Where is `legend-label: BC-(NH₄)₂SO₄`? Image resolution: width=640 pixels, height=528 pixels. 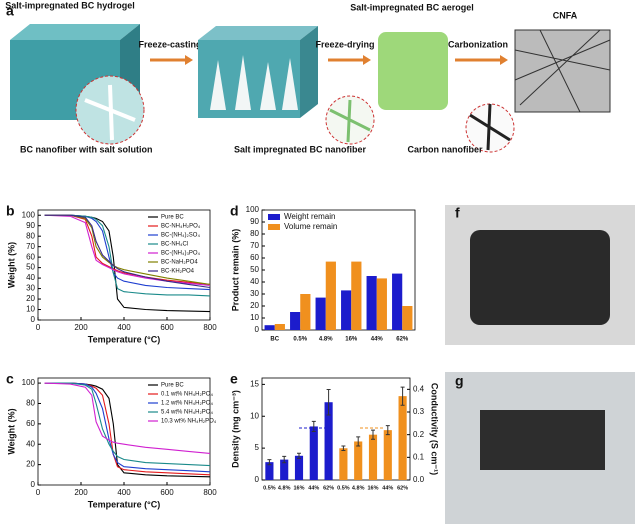 legend-label: BC-(NH₄)₂SO₄ is located at coordinates (180, 236).